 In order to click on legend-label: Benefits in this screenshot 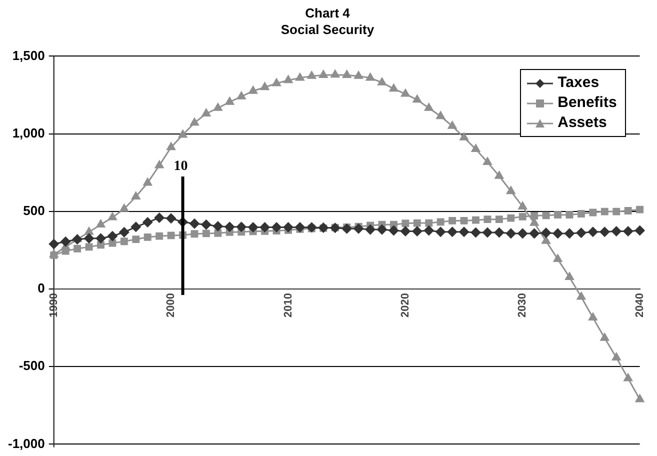, I will do `click(587, 103)`.